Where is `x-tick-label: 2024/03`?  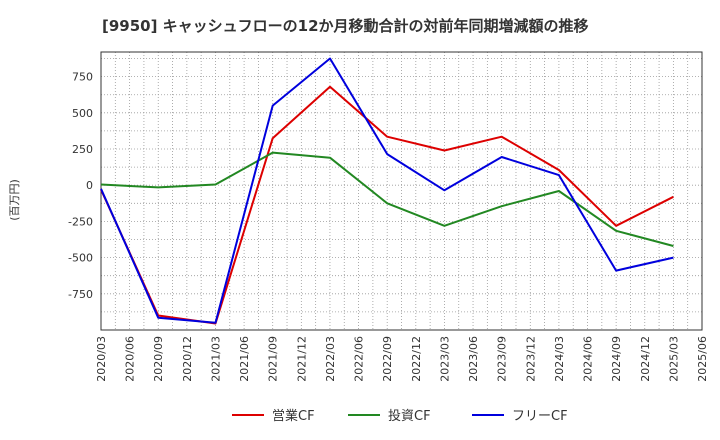 x-tick-label: 2024/03 is located at coordinates (559, 359).